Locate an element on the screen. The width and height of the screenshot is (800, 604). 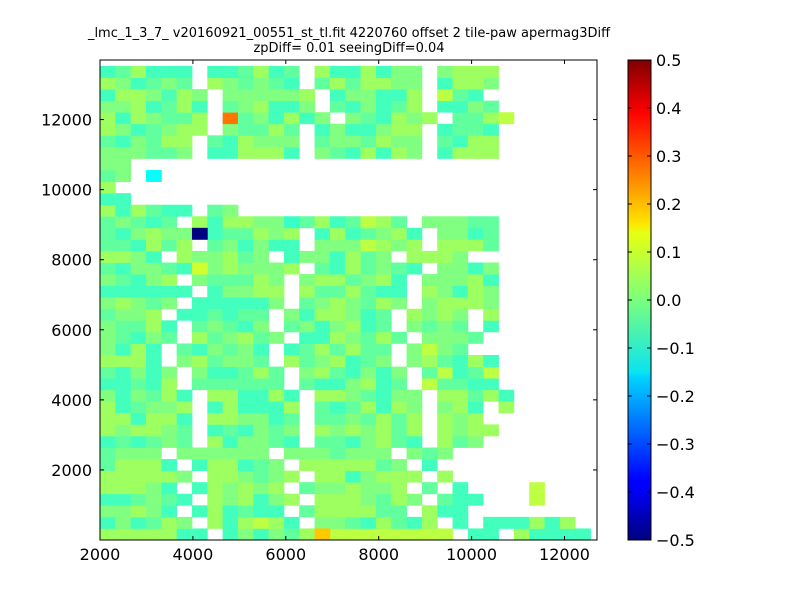
y-tick-label: 4000 is located at coordinates (71, 400).